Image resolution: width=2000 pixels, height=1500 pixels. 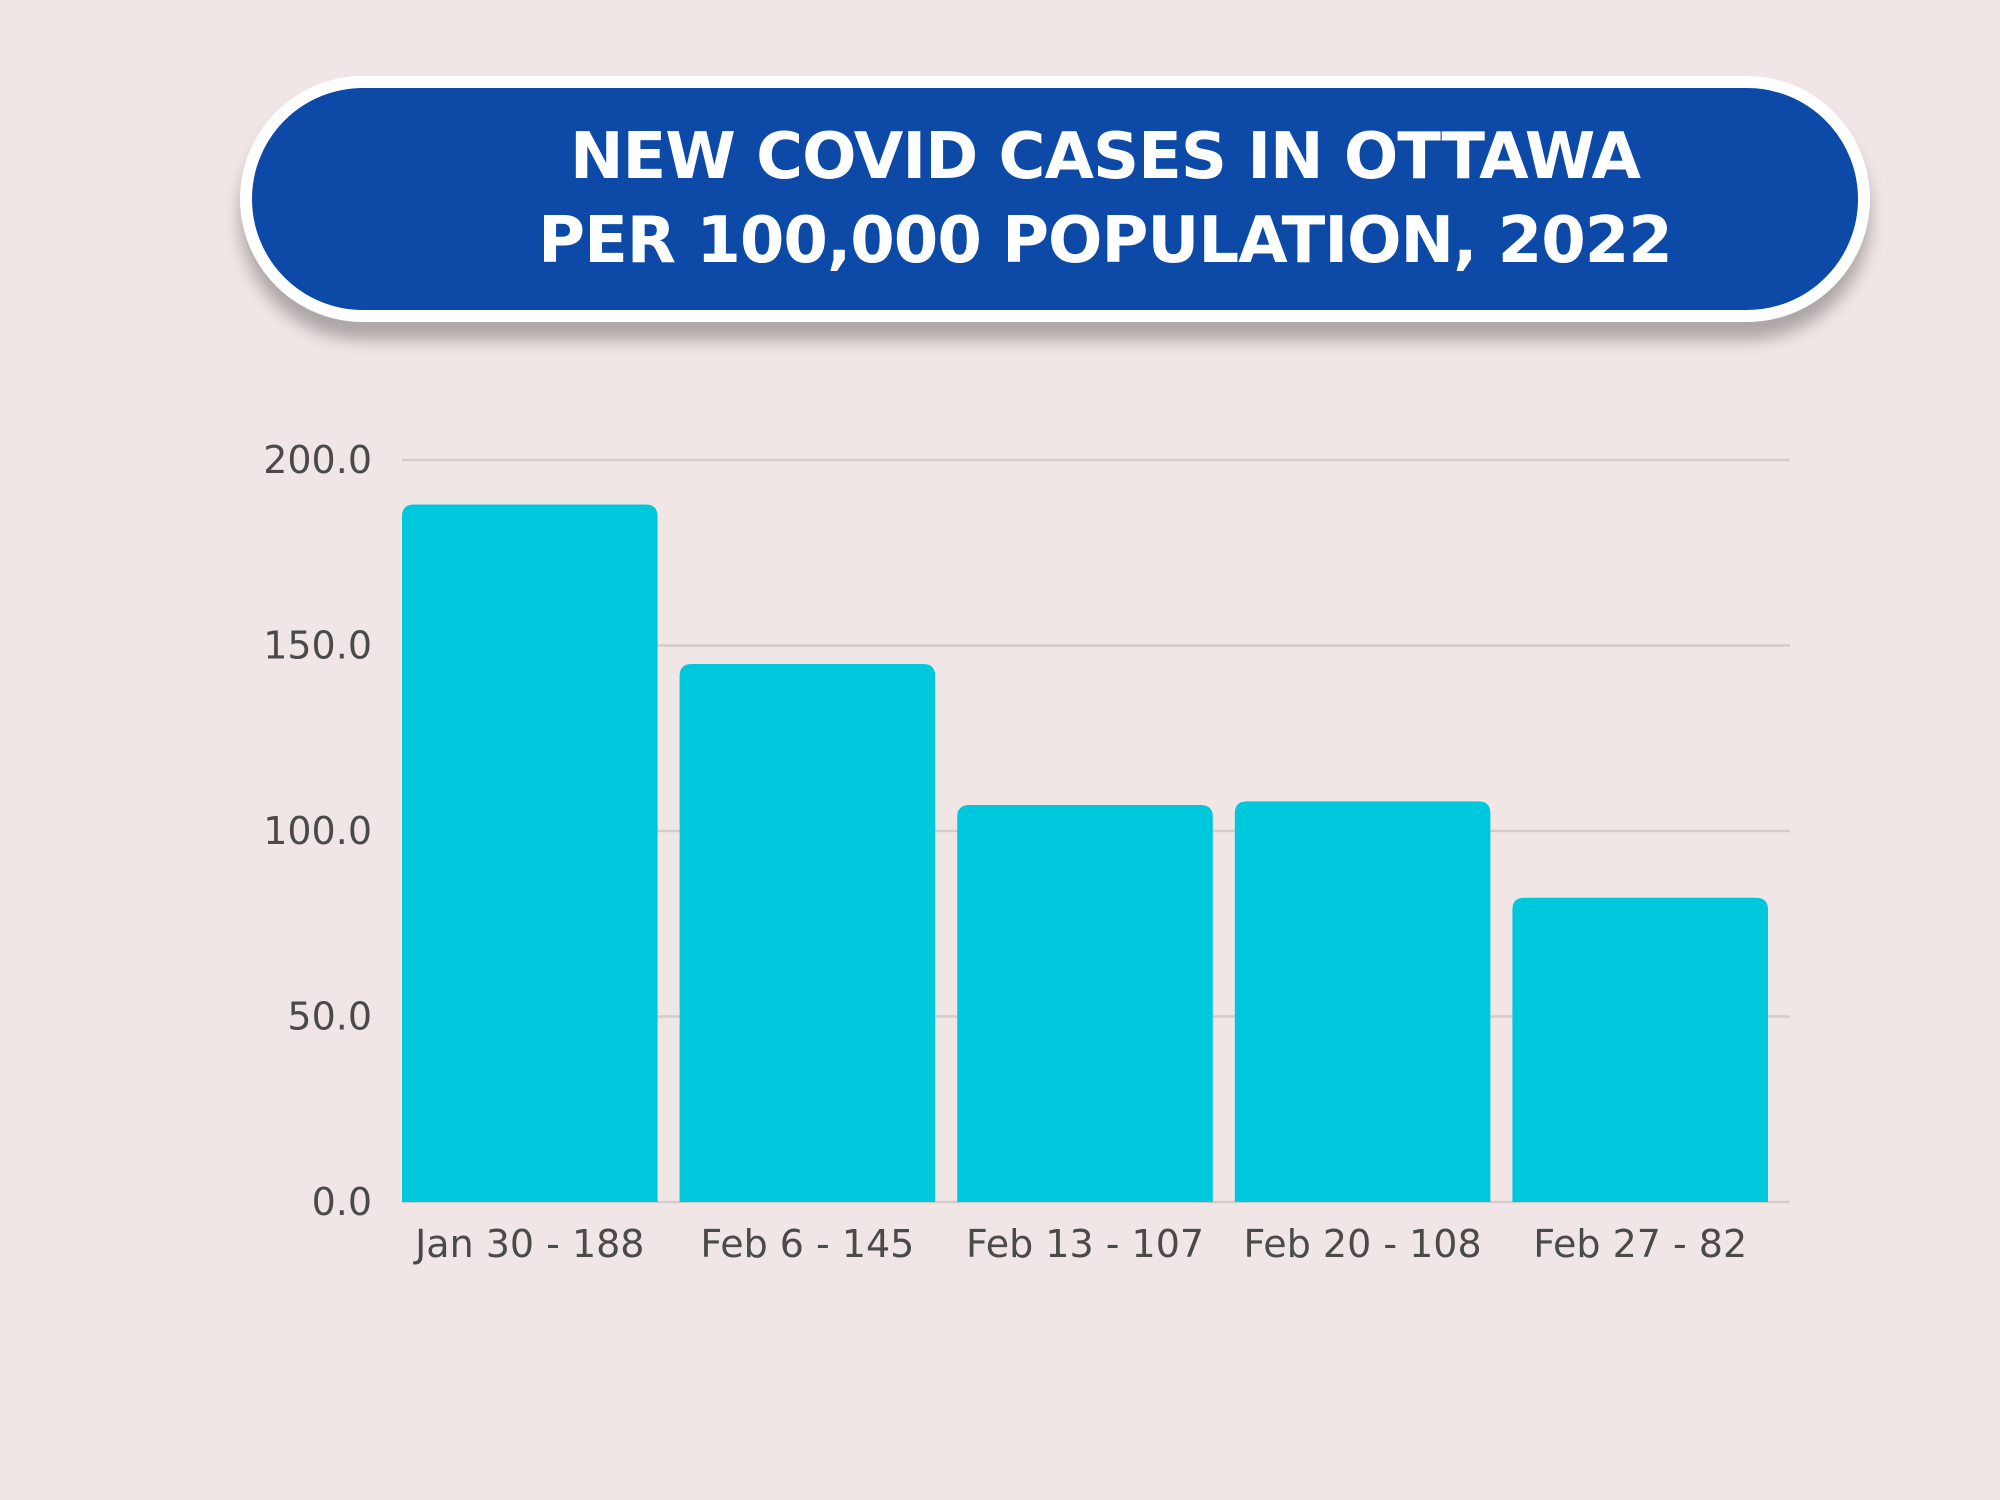 I want to click on y-tick-label: 100.0, so click(x=317, y=831).